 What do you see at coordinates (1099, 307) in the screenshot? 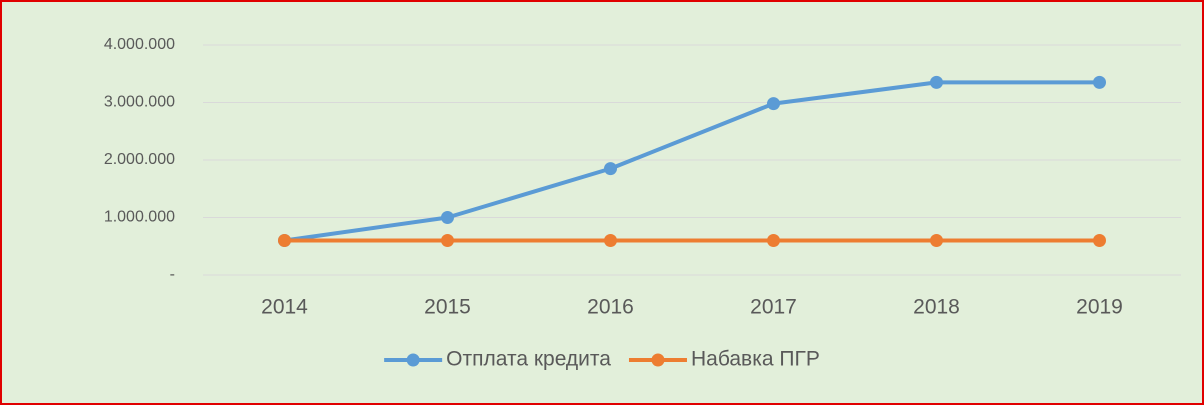
I see `x-tick-label: 2019` at bounding box center [1099, 307].